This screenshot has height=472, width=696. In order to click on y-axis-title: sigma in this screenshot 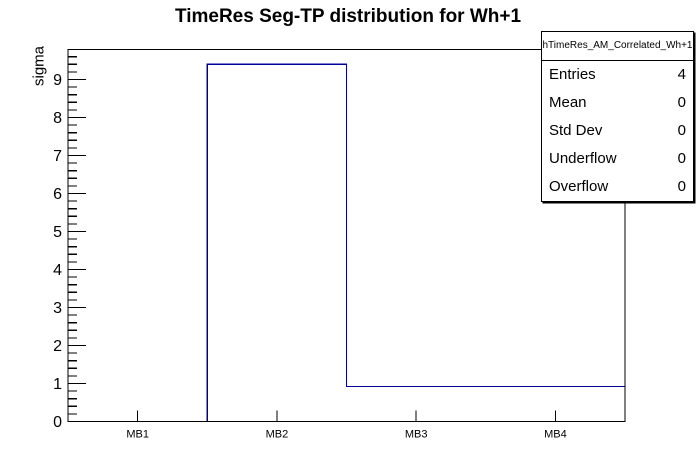, I will do `click(39, 66)`.